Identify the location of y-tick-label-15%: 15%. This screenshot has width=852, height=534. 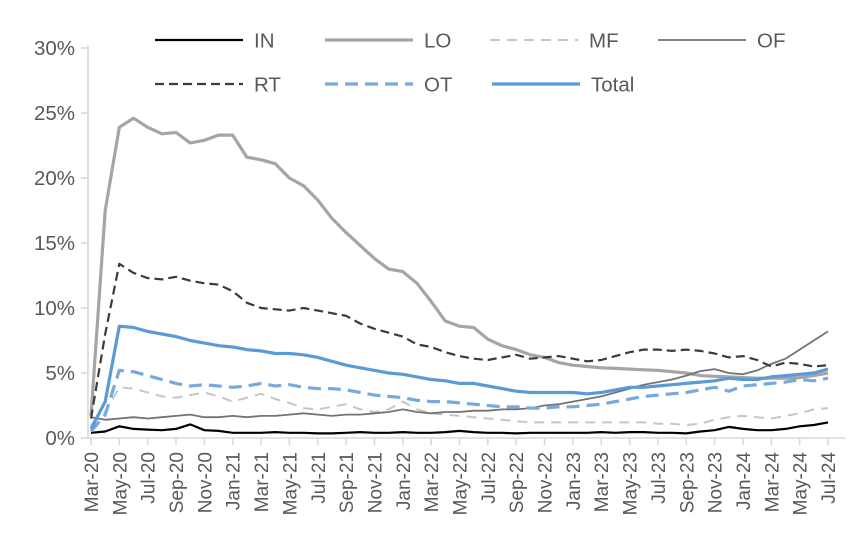
(54, 243).